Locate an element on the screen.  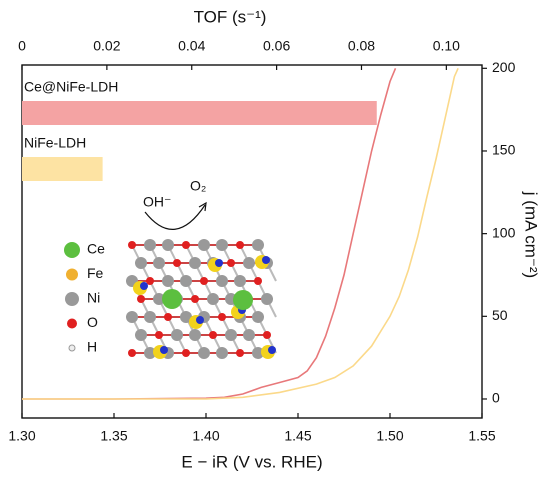
top-axis-title: TOF (s⁻¹) is located at coordinates (230, 16).